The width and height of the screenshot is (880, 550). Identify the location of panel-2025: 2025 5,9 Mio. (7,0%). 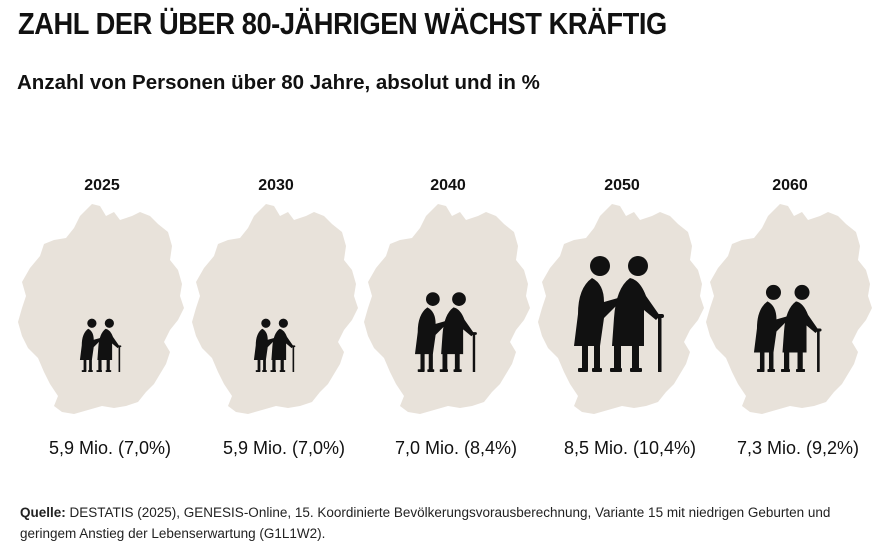
(101, 317).